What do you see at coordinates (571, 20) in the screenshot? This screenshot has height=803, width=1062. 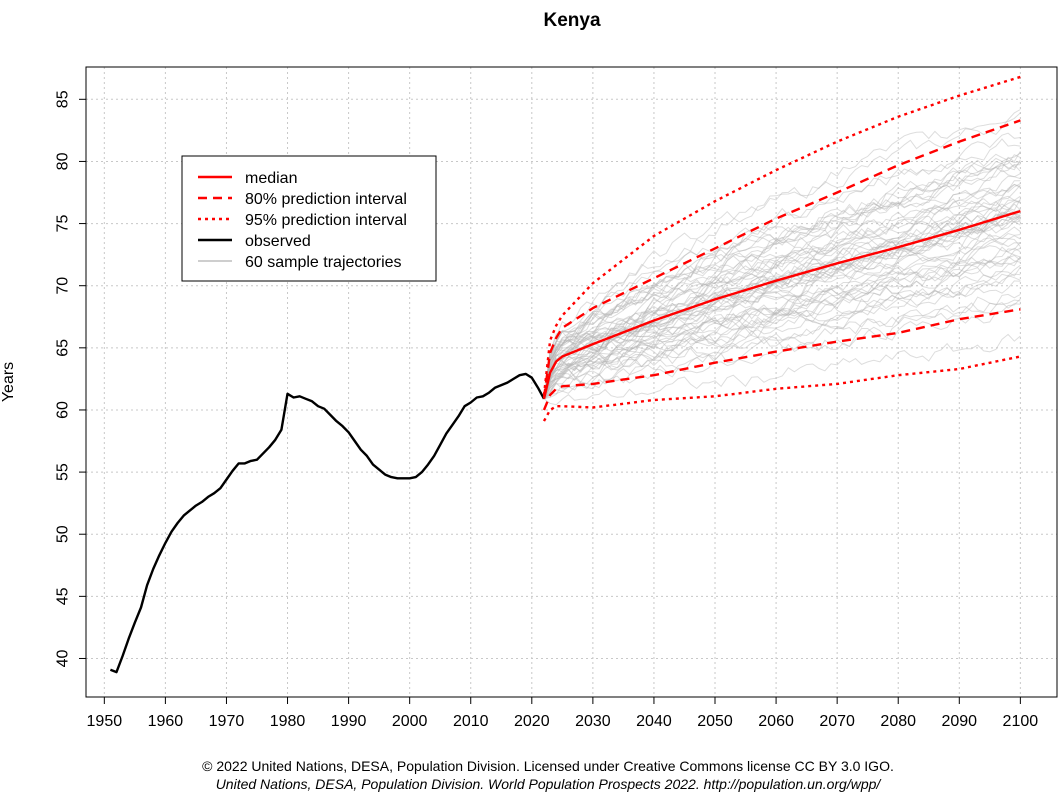 I see `chart-title: Kenya` at bounding box center [571, 20].